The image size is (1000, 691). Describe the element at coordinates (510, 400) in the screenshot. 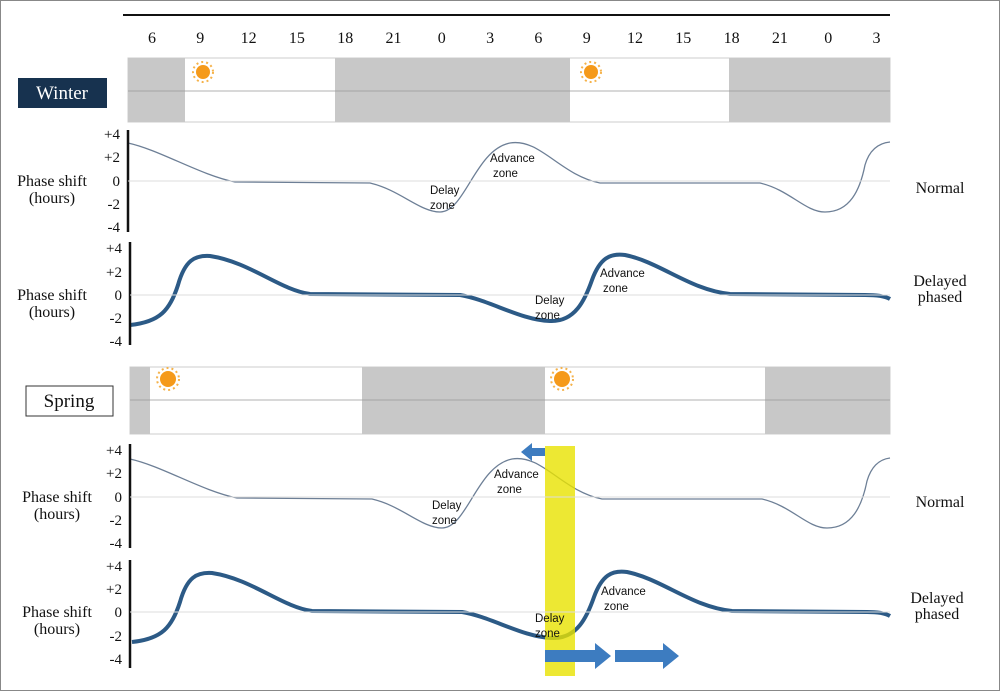

I see `spring-light-bar` at that location.